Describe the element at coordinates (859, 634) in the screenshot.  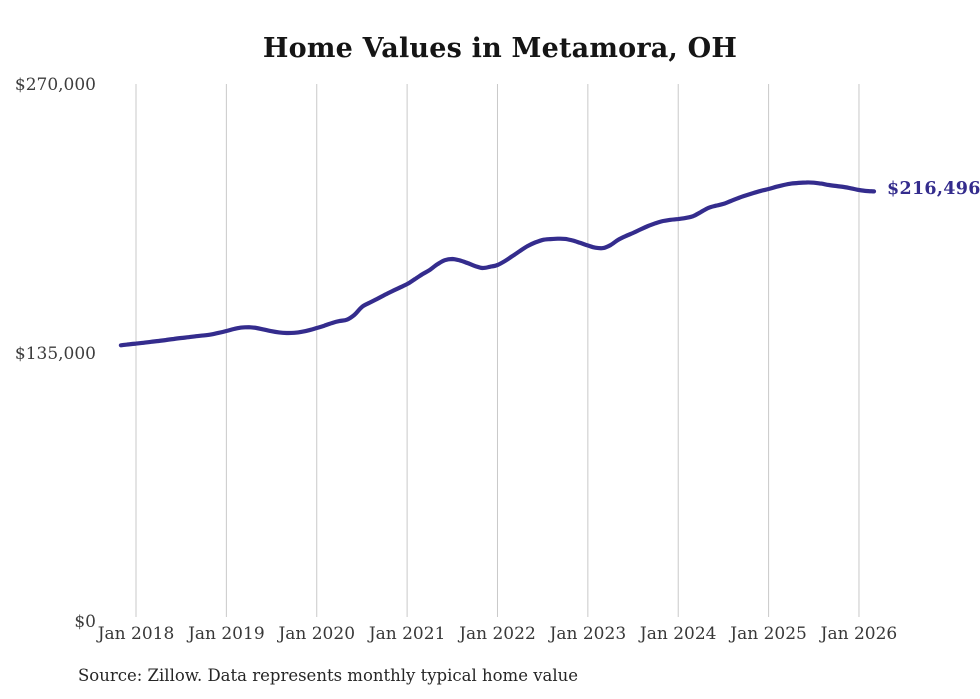
I see `x-axis-tick-label: Jan 2026` at that location.